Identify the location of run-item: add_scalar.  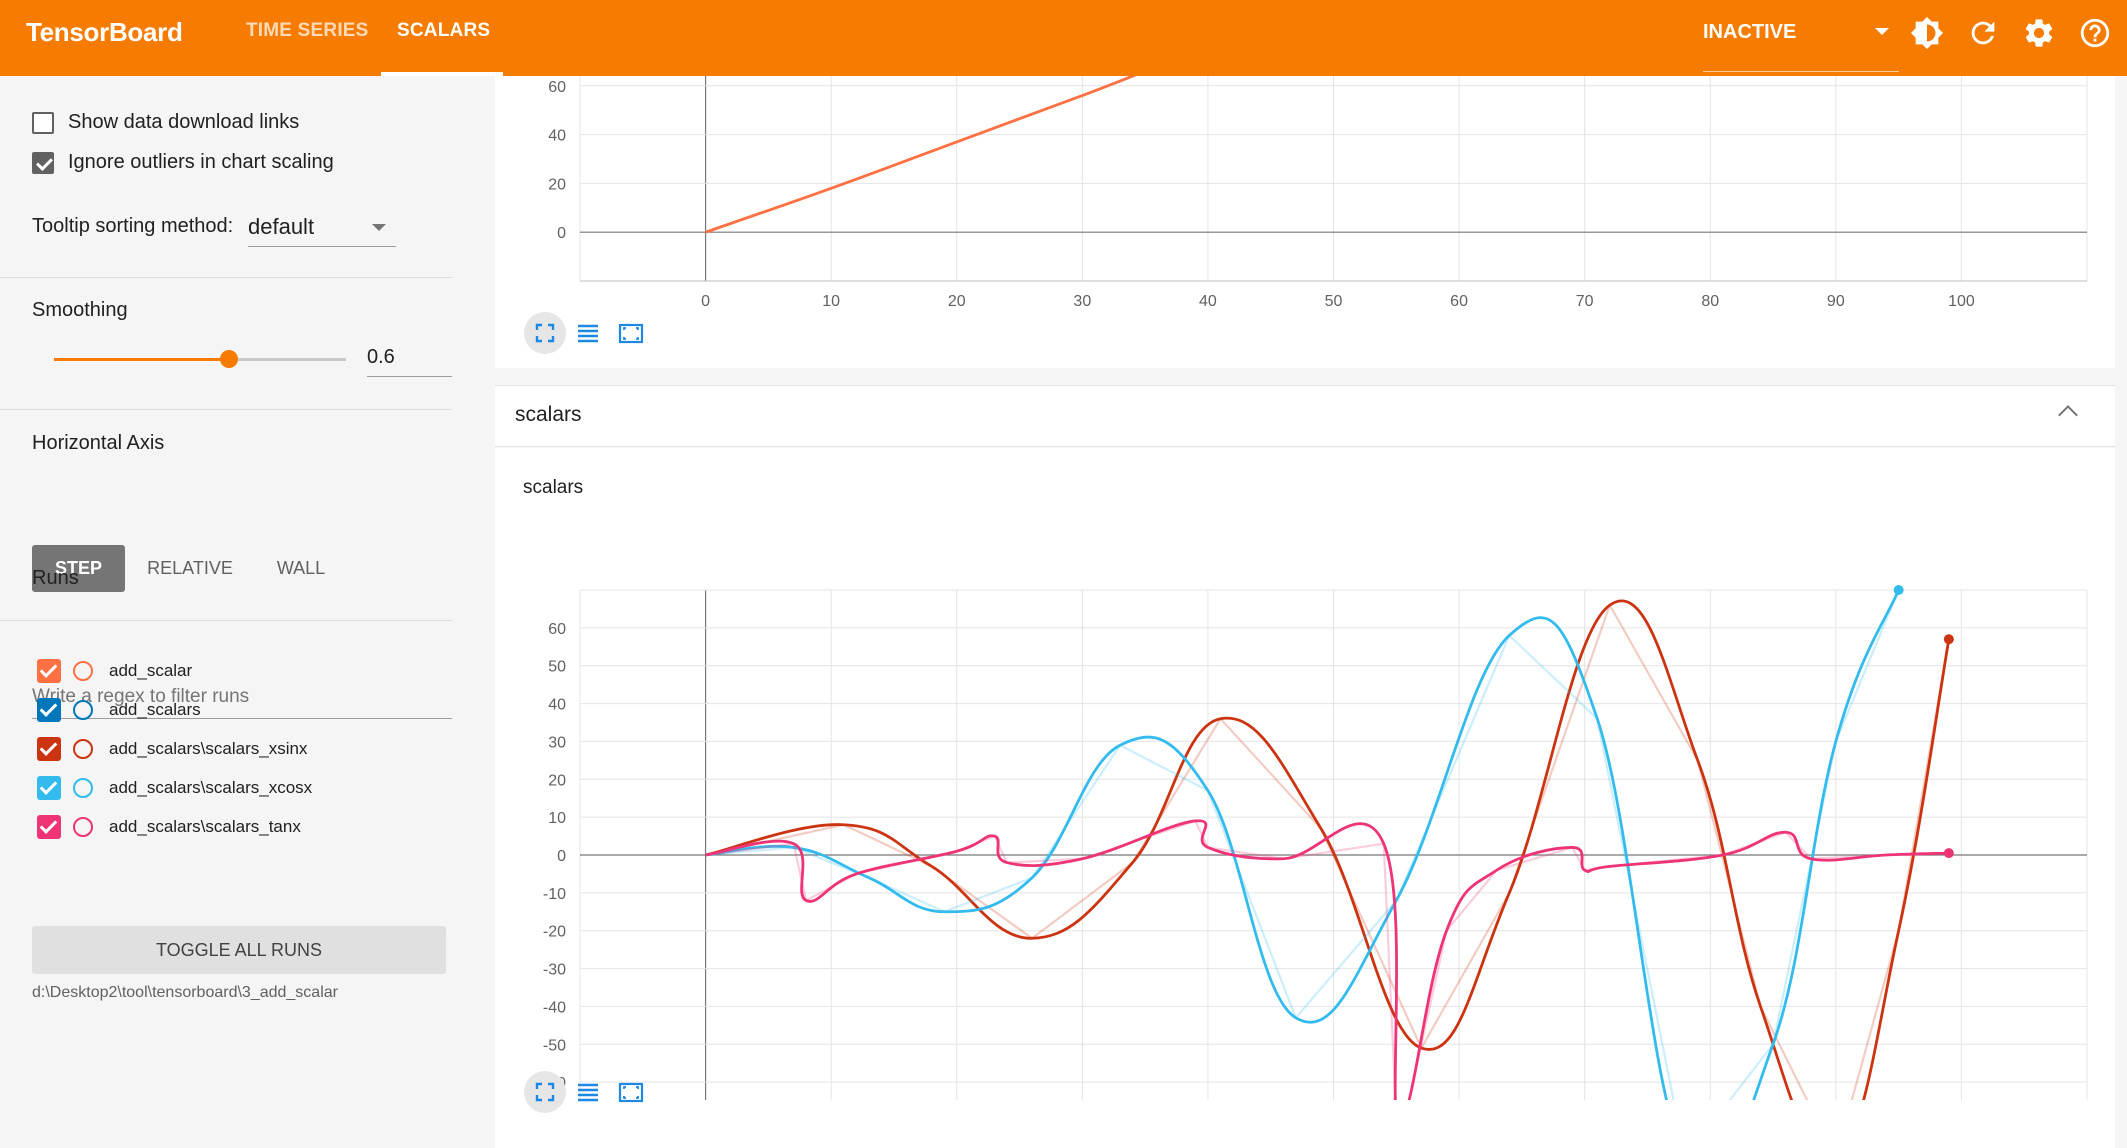
(114, 671).